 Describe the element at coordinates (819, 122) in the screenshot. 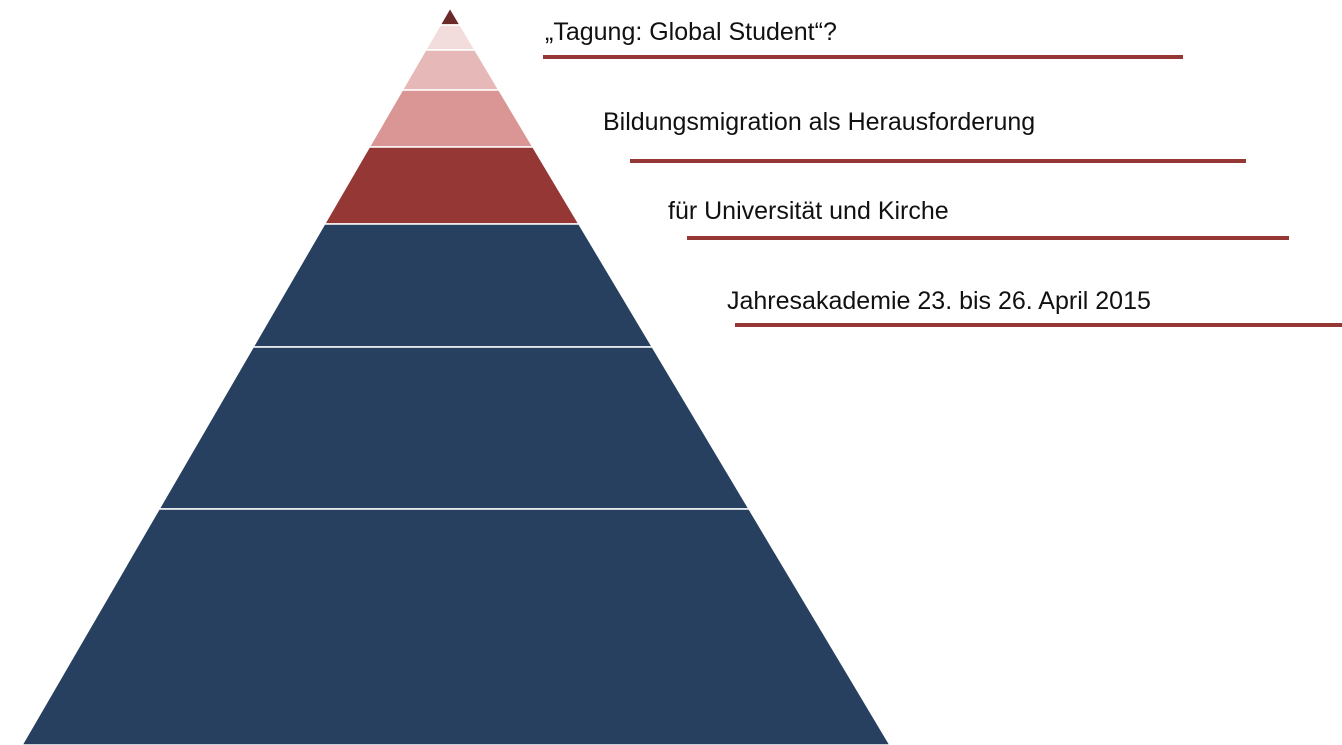

I see `heading-line: Bildungsmigration als Herausforderung` at that location.